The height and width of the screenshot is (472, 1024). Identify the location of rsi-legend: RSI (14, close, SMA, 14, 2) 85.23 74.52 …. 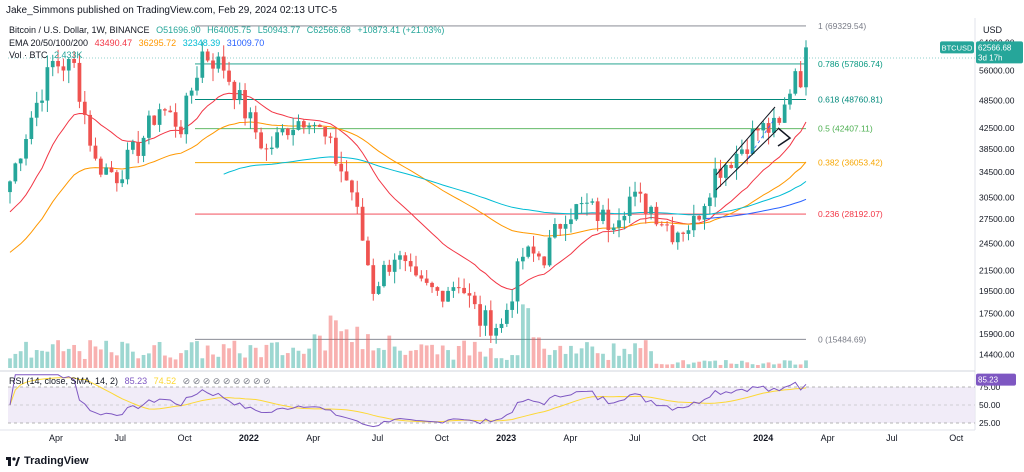
(142, 381).